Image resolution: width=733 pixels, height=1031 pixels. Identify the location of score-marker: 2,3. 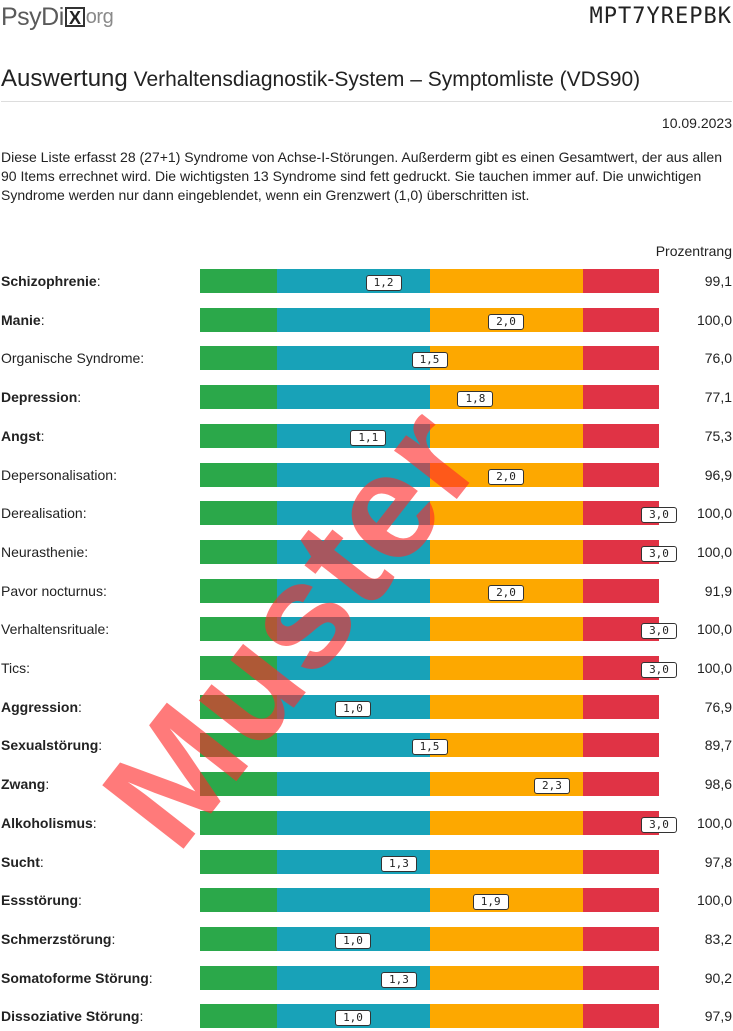
(551, 786).